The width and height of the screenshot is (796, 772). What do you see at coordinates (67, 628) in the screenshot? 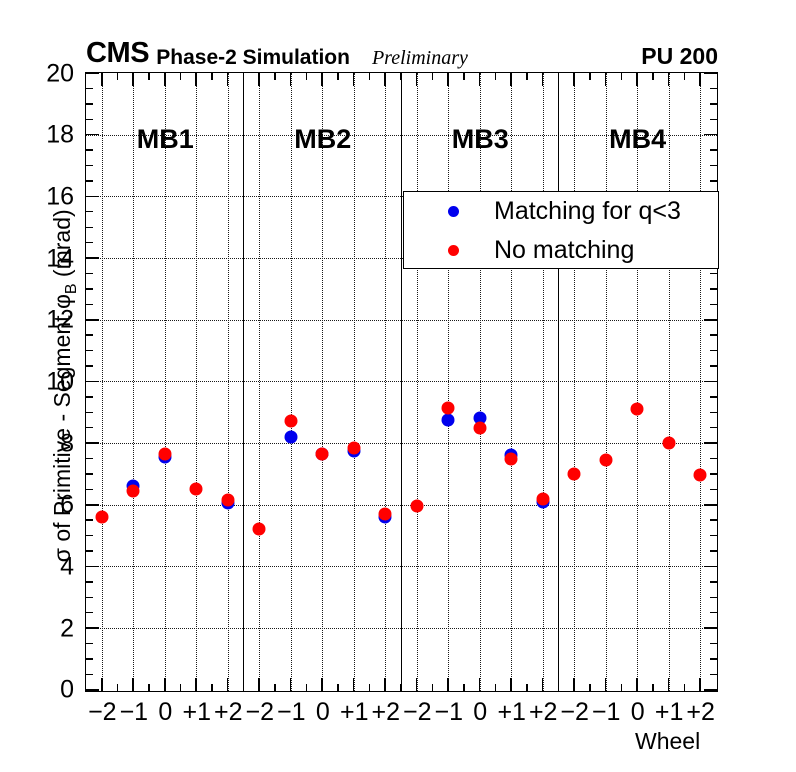
I see `y-tick-label: 2` at bounding box center [67, 628].